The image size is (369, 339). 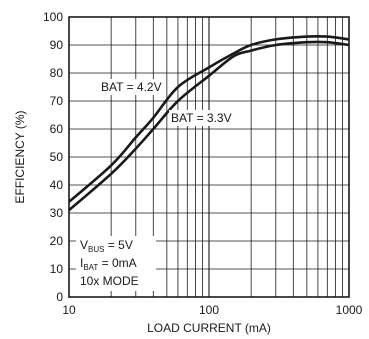 I want to click on x-axis-label: LOAD CURRENT (mA), so click(x=209, y=328).